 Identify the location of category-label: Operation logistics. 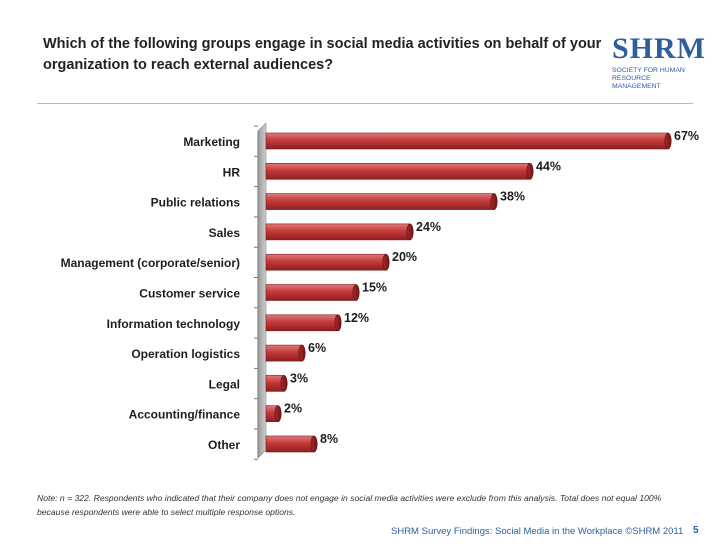
(185, 354).